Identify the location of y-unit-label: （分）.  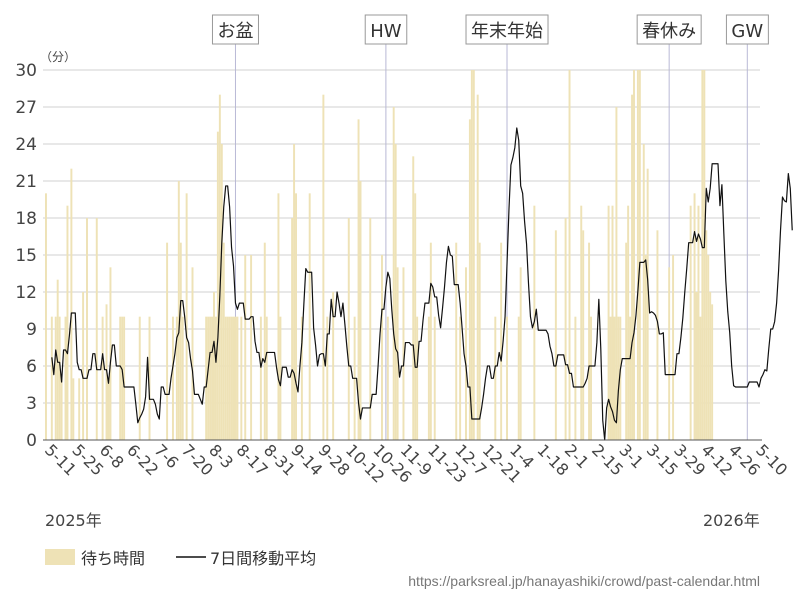
(58, 57).